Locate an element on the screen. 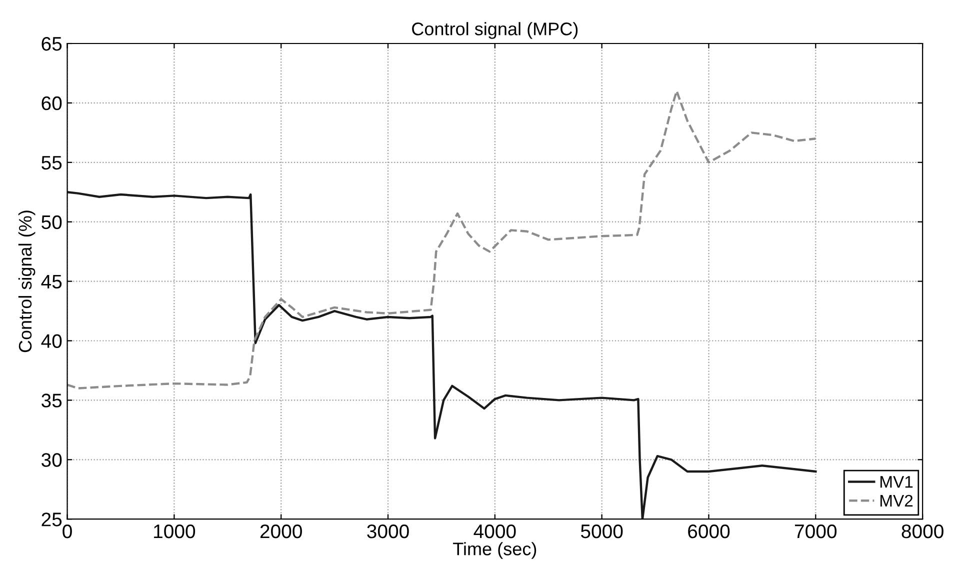 Image resolution: width=961 pixels, height=580 pixels. y-tick-label: 40 is located at coordinates (51, 341).